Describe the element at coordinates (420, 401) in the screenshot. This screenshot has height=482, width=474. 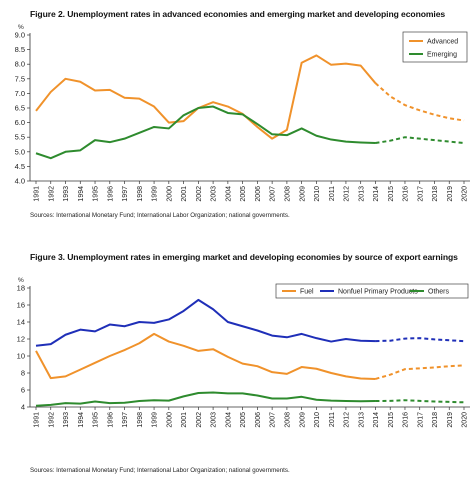
I see `series-projection-others` at that location.